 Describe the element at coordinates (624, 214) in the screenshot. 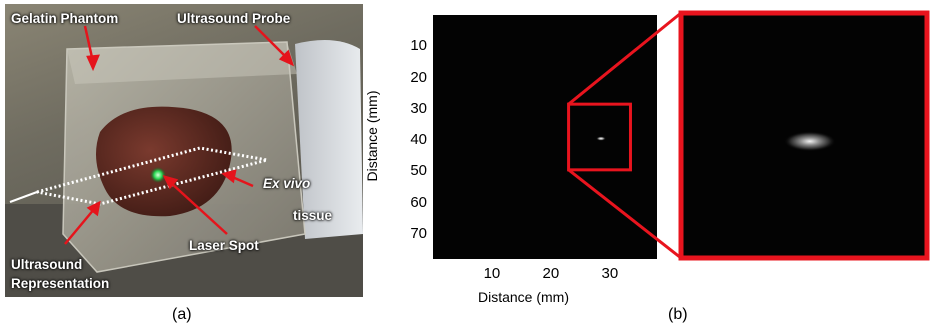

I see `zoom-connector-bottom` at that location.